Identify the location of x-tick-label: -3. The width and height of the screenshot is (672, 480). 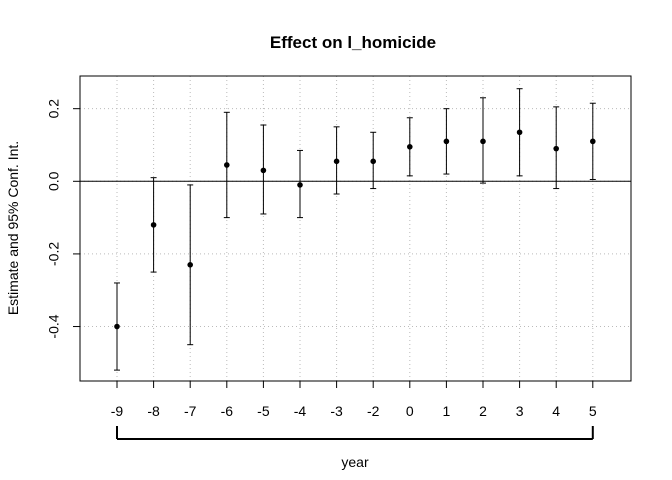
(336, 411).